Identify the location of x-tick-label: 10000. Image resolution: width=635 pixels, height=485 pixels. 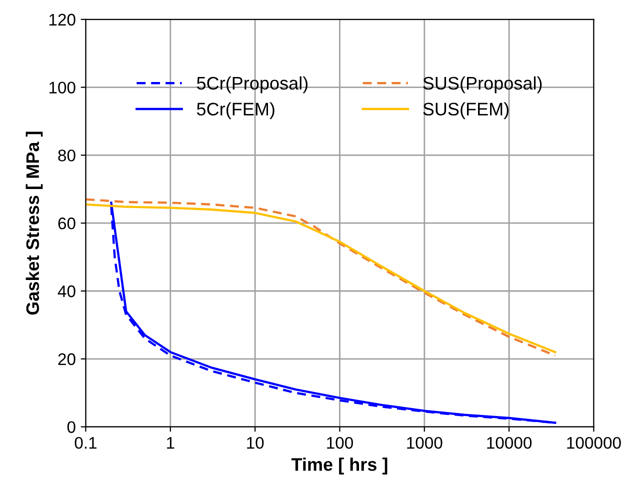
(509, 442).